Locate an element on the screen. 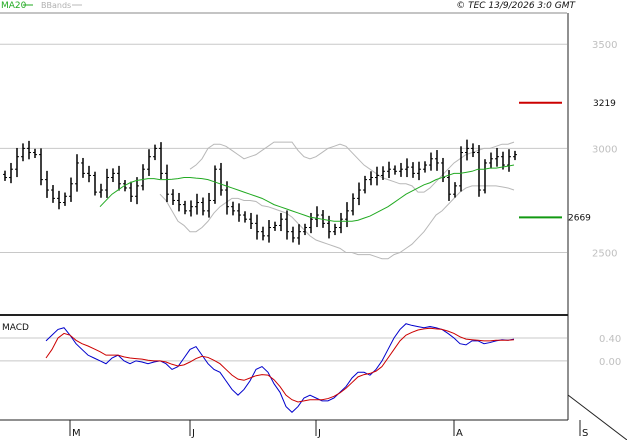 The height and width of the screenshot is (440, 627). macd-tick-label: 0.40 is located at coordinates (610, 339).